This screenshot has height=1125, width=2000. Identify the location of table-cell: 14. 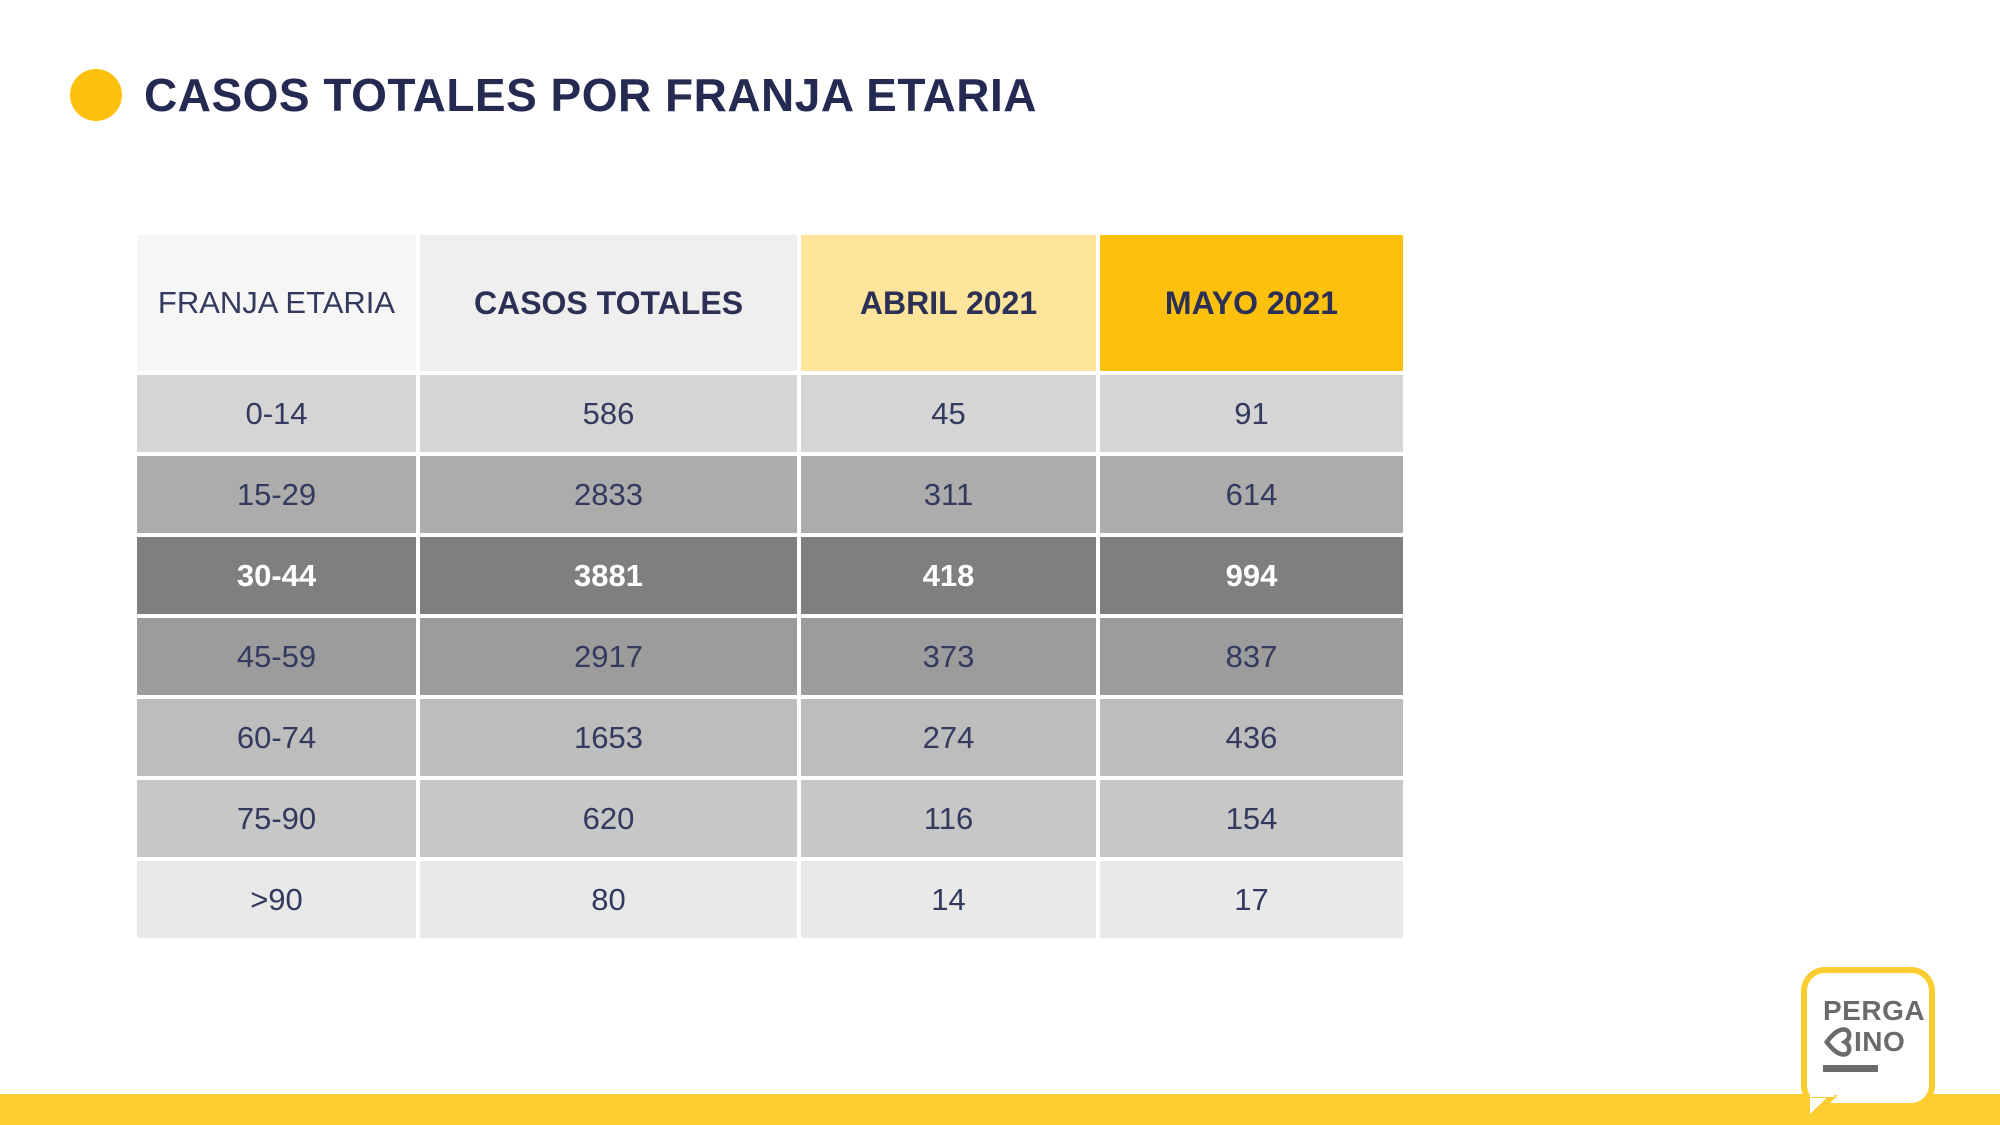
(948, 899).